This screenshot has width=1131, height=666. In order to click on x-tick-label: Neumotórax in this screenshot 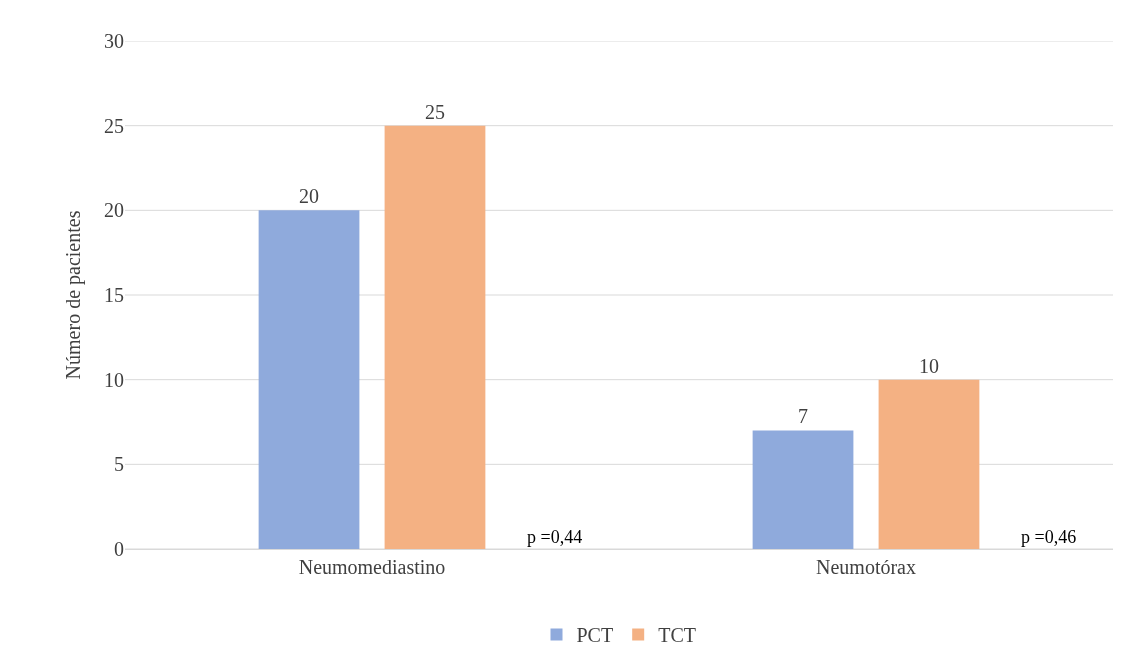, I will do `click(866, 567)`.